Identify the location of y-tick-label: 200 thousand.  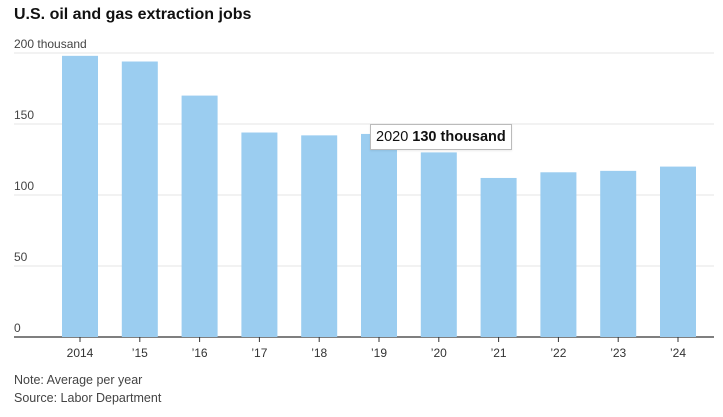
(50, 44).